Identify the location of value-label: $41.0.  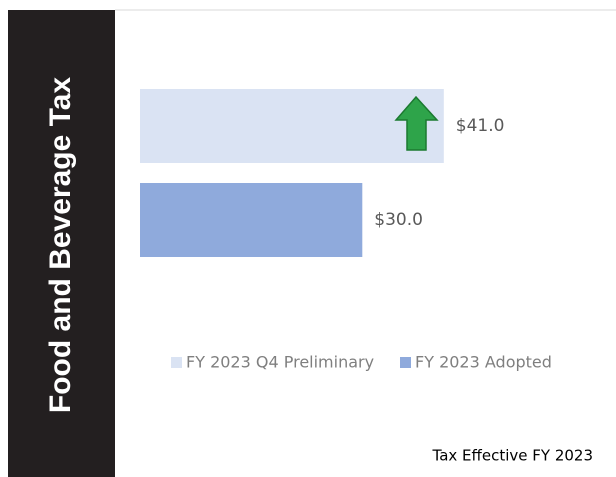
(480, 126).